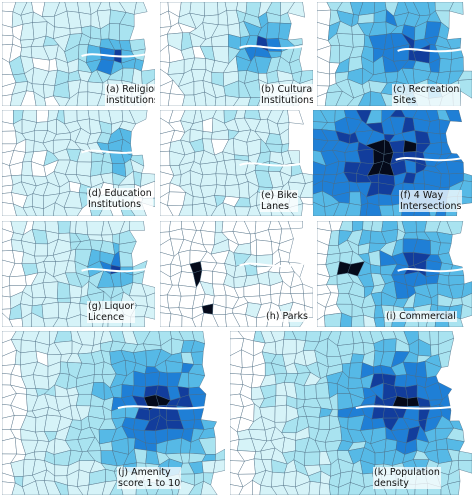  Describe the element at coordinates (78, 274) in the screenshot. I see `map-panel-g: (g) Liquor Licence` at that location.